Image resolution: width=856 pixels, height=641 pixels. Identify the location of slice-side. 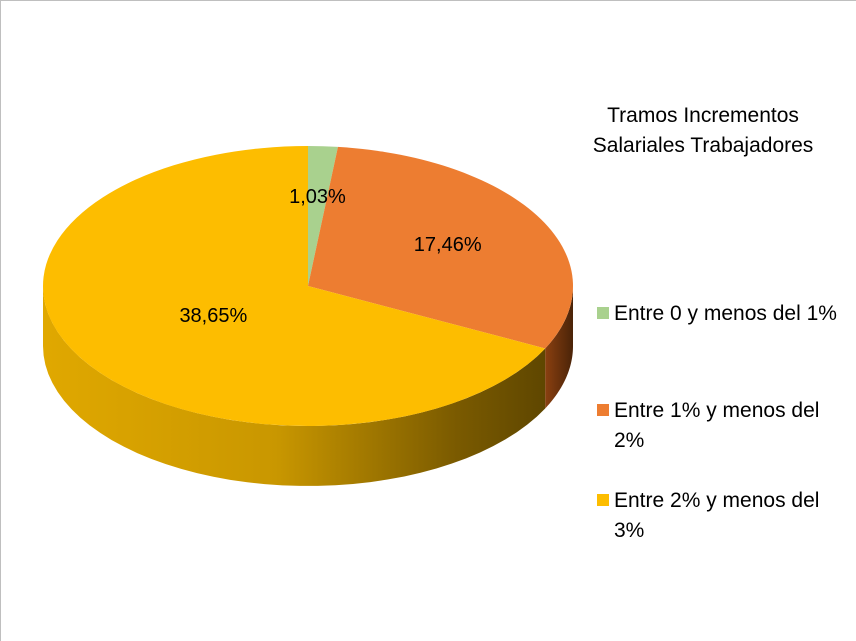
(559, 347).